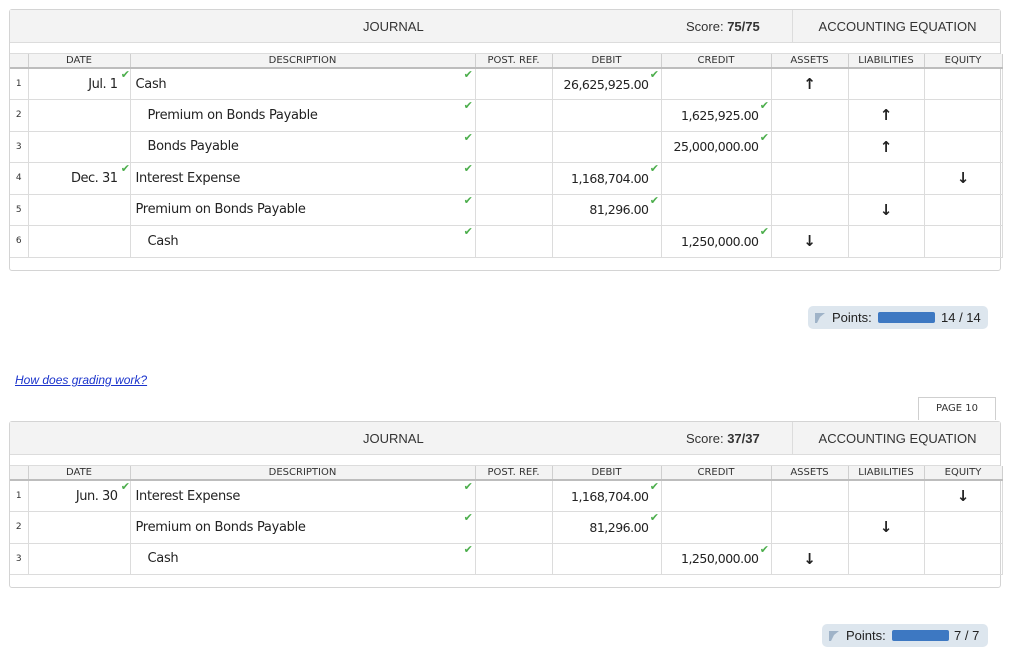  What do you see at coordinates (716, 147) in the screenshot?
I see `credit-cell: 25,000,000.00 ✔` at bounding box center [716, 147].